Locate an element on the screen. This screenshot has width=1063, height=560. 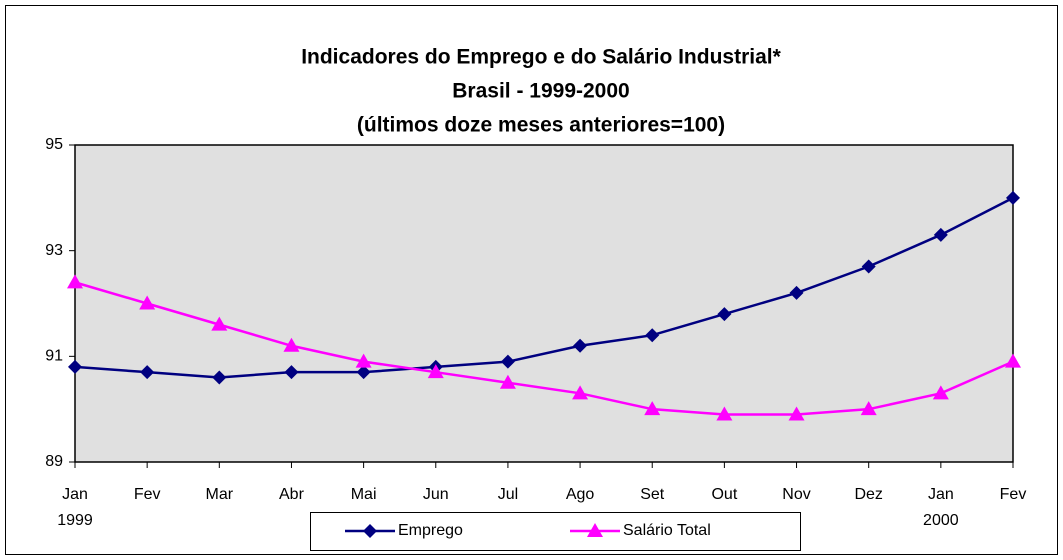
x-tick-label: Ago is located at coordinates (580, 494).